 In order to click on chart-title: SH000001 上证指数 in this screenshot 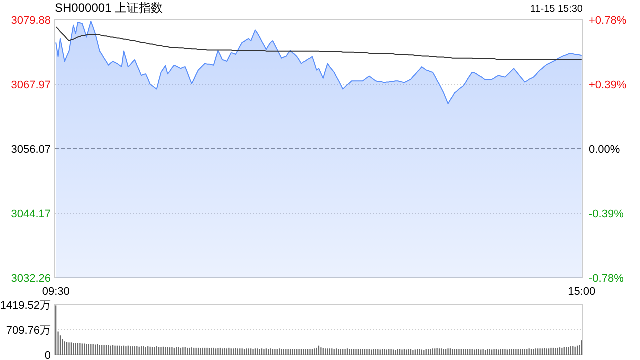, I will do `click(109, 8)`.